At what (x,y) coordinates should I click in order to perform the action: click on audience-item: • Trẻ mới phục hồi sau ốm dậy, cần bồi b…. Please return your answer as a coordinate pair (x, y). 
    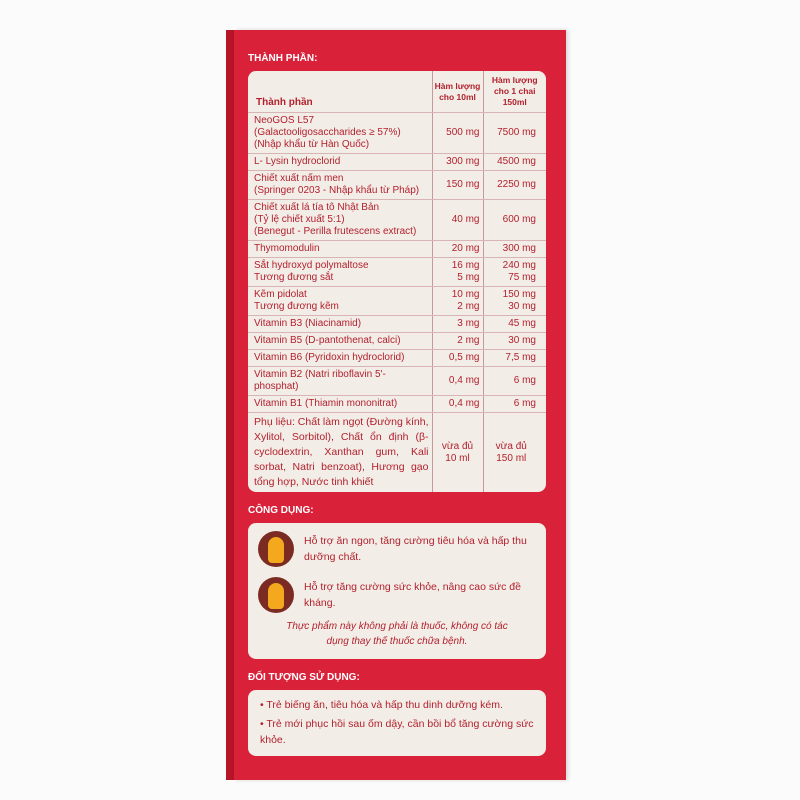
    Looking at the image, I should click on (397, 732).